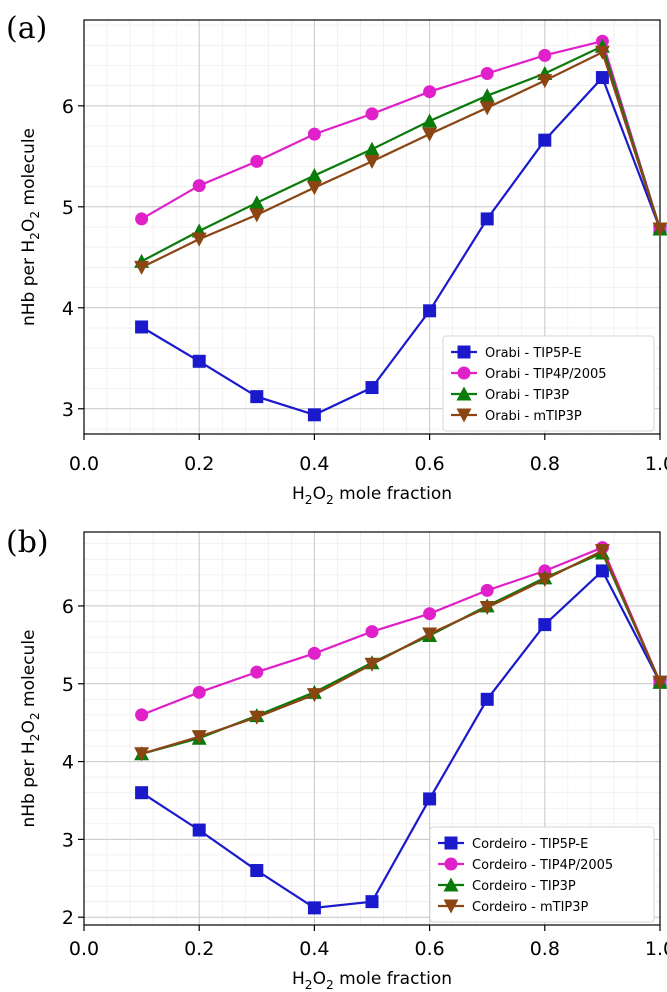  I want to click on series-line, so click(401, 631).